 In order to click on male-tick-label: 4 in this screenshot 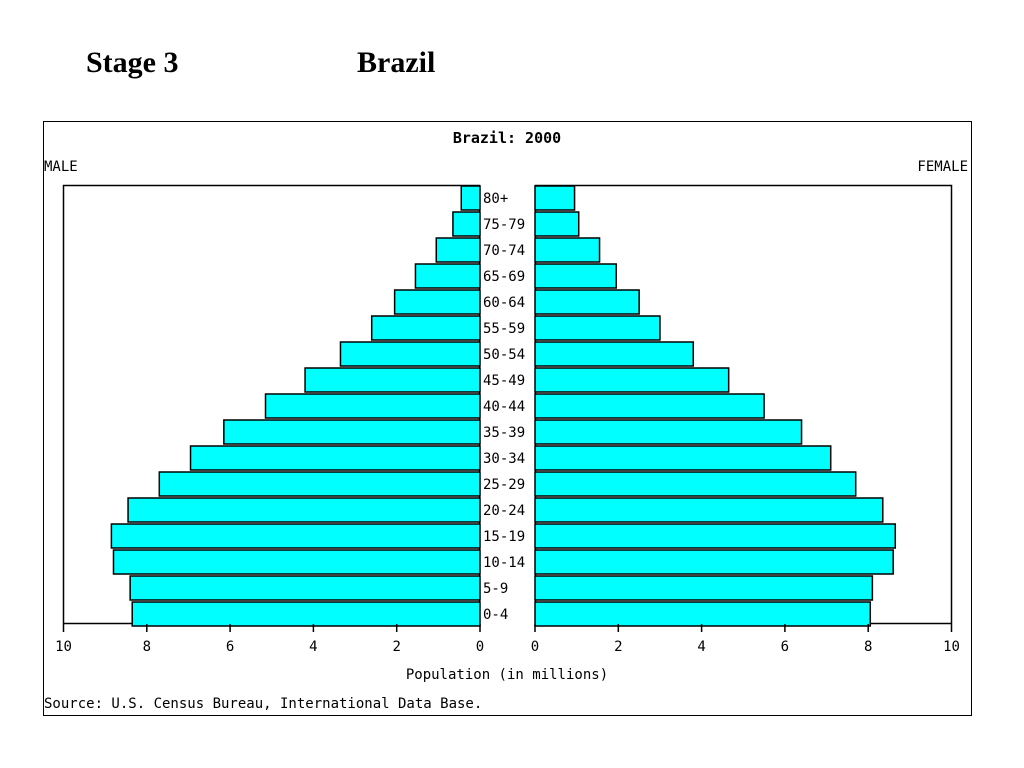, I will do `click(313, 647)`.